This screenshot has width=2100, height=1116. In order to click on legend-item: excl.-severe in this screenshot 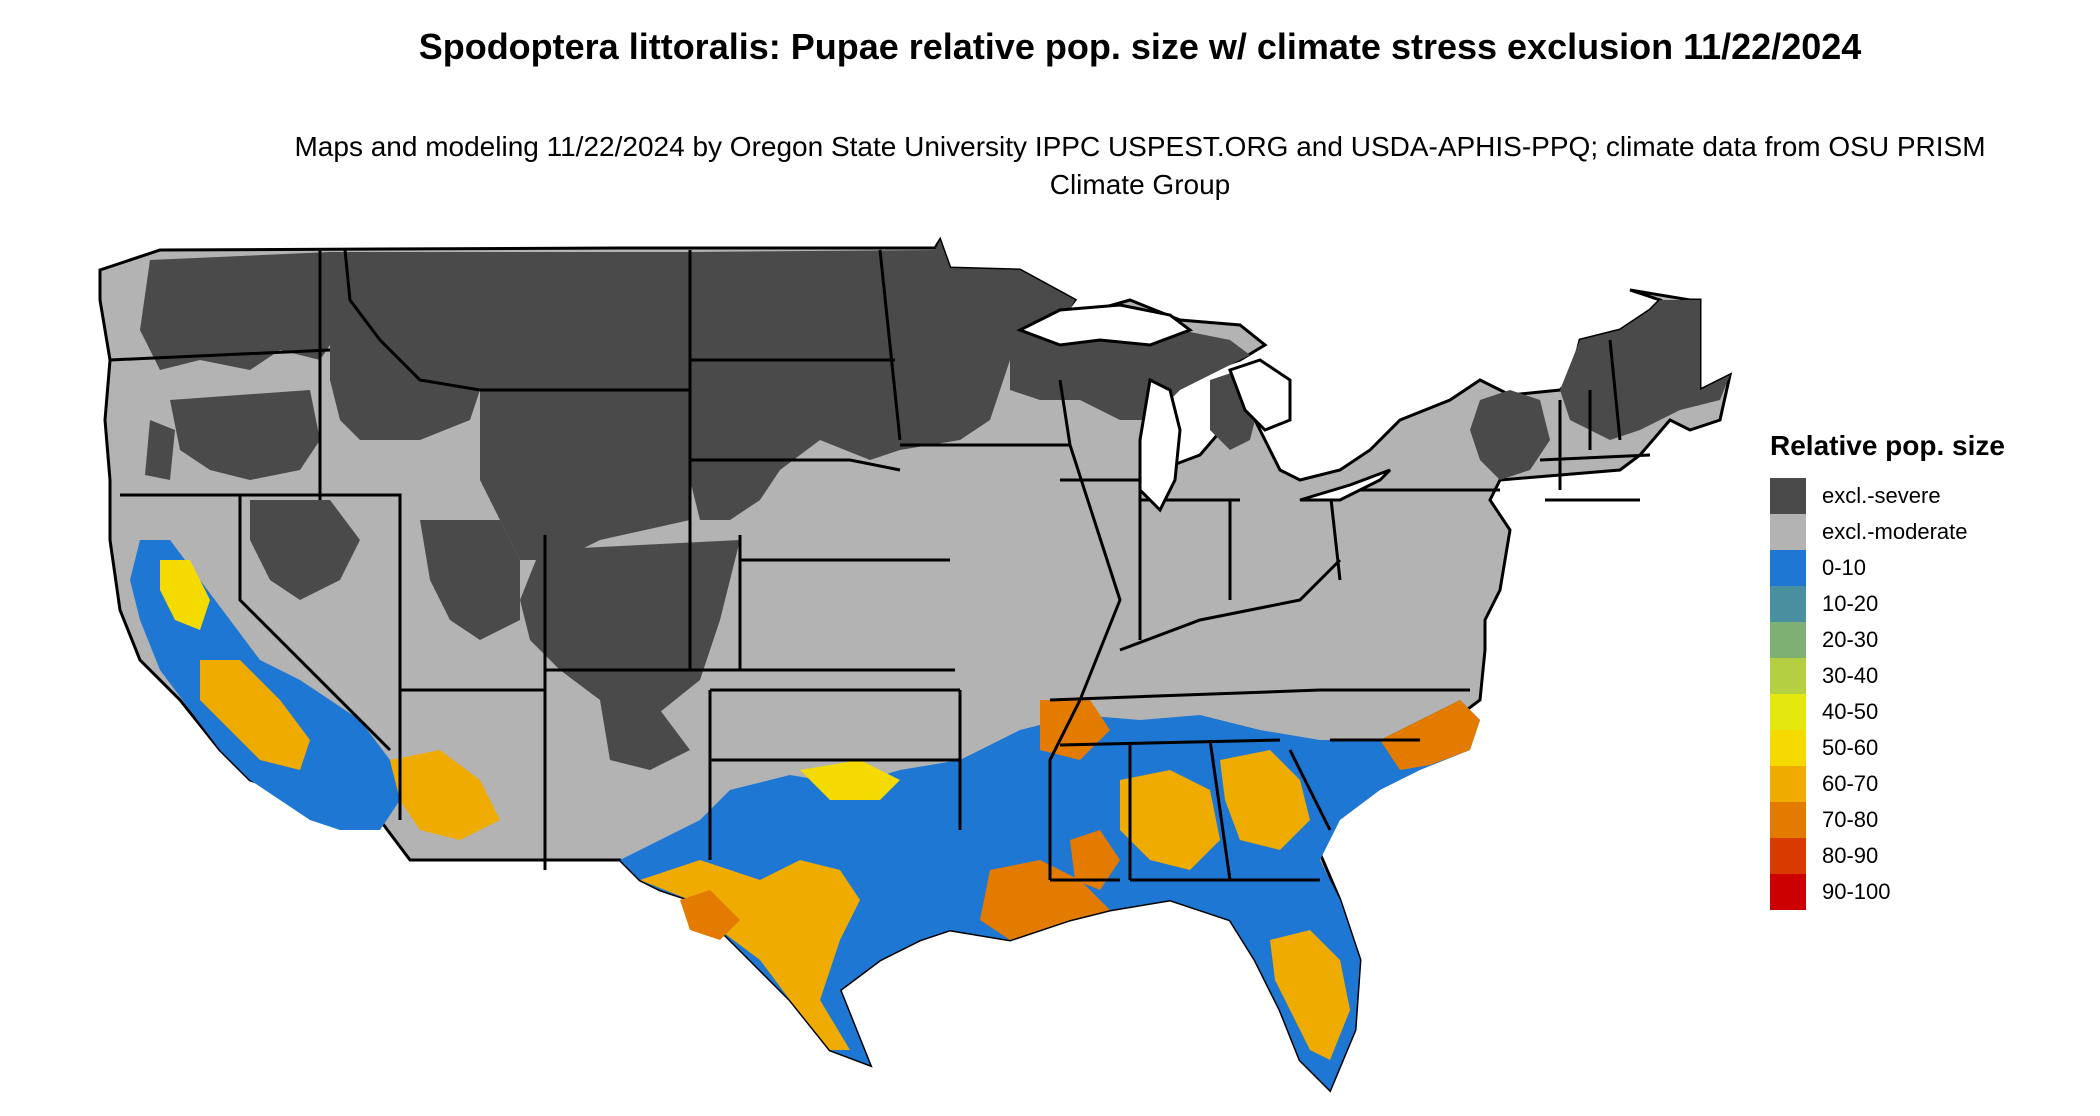, I will do `click(1887, 496)`.